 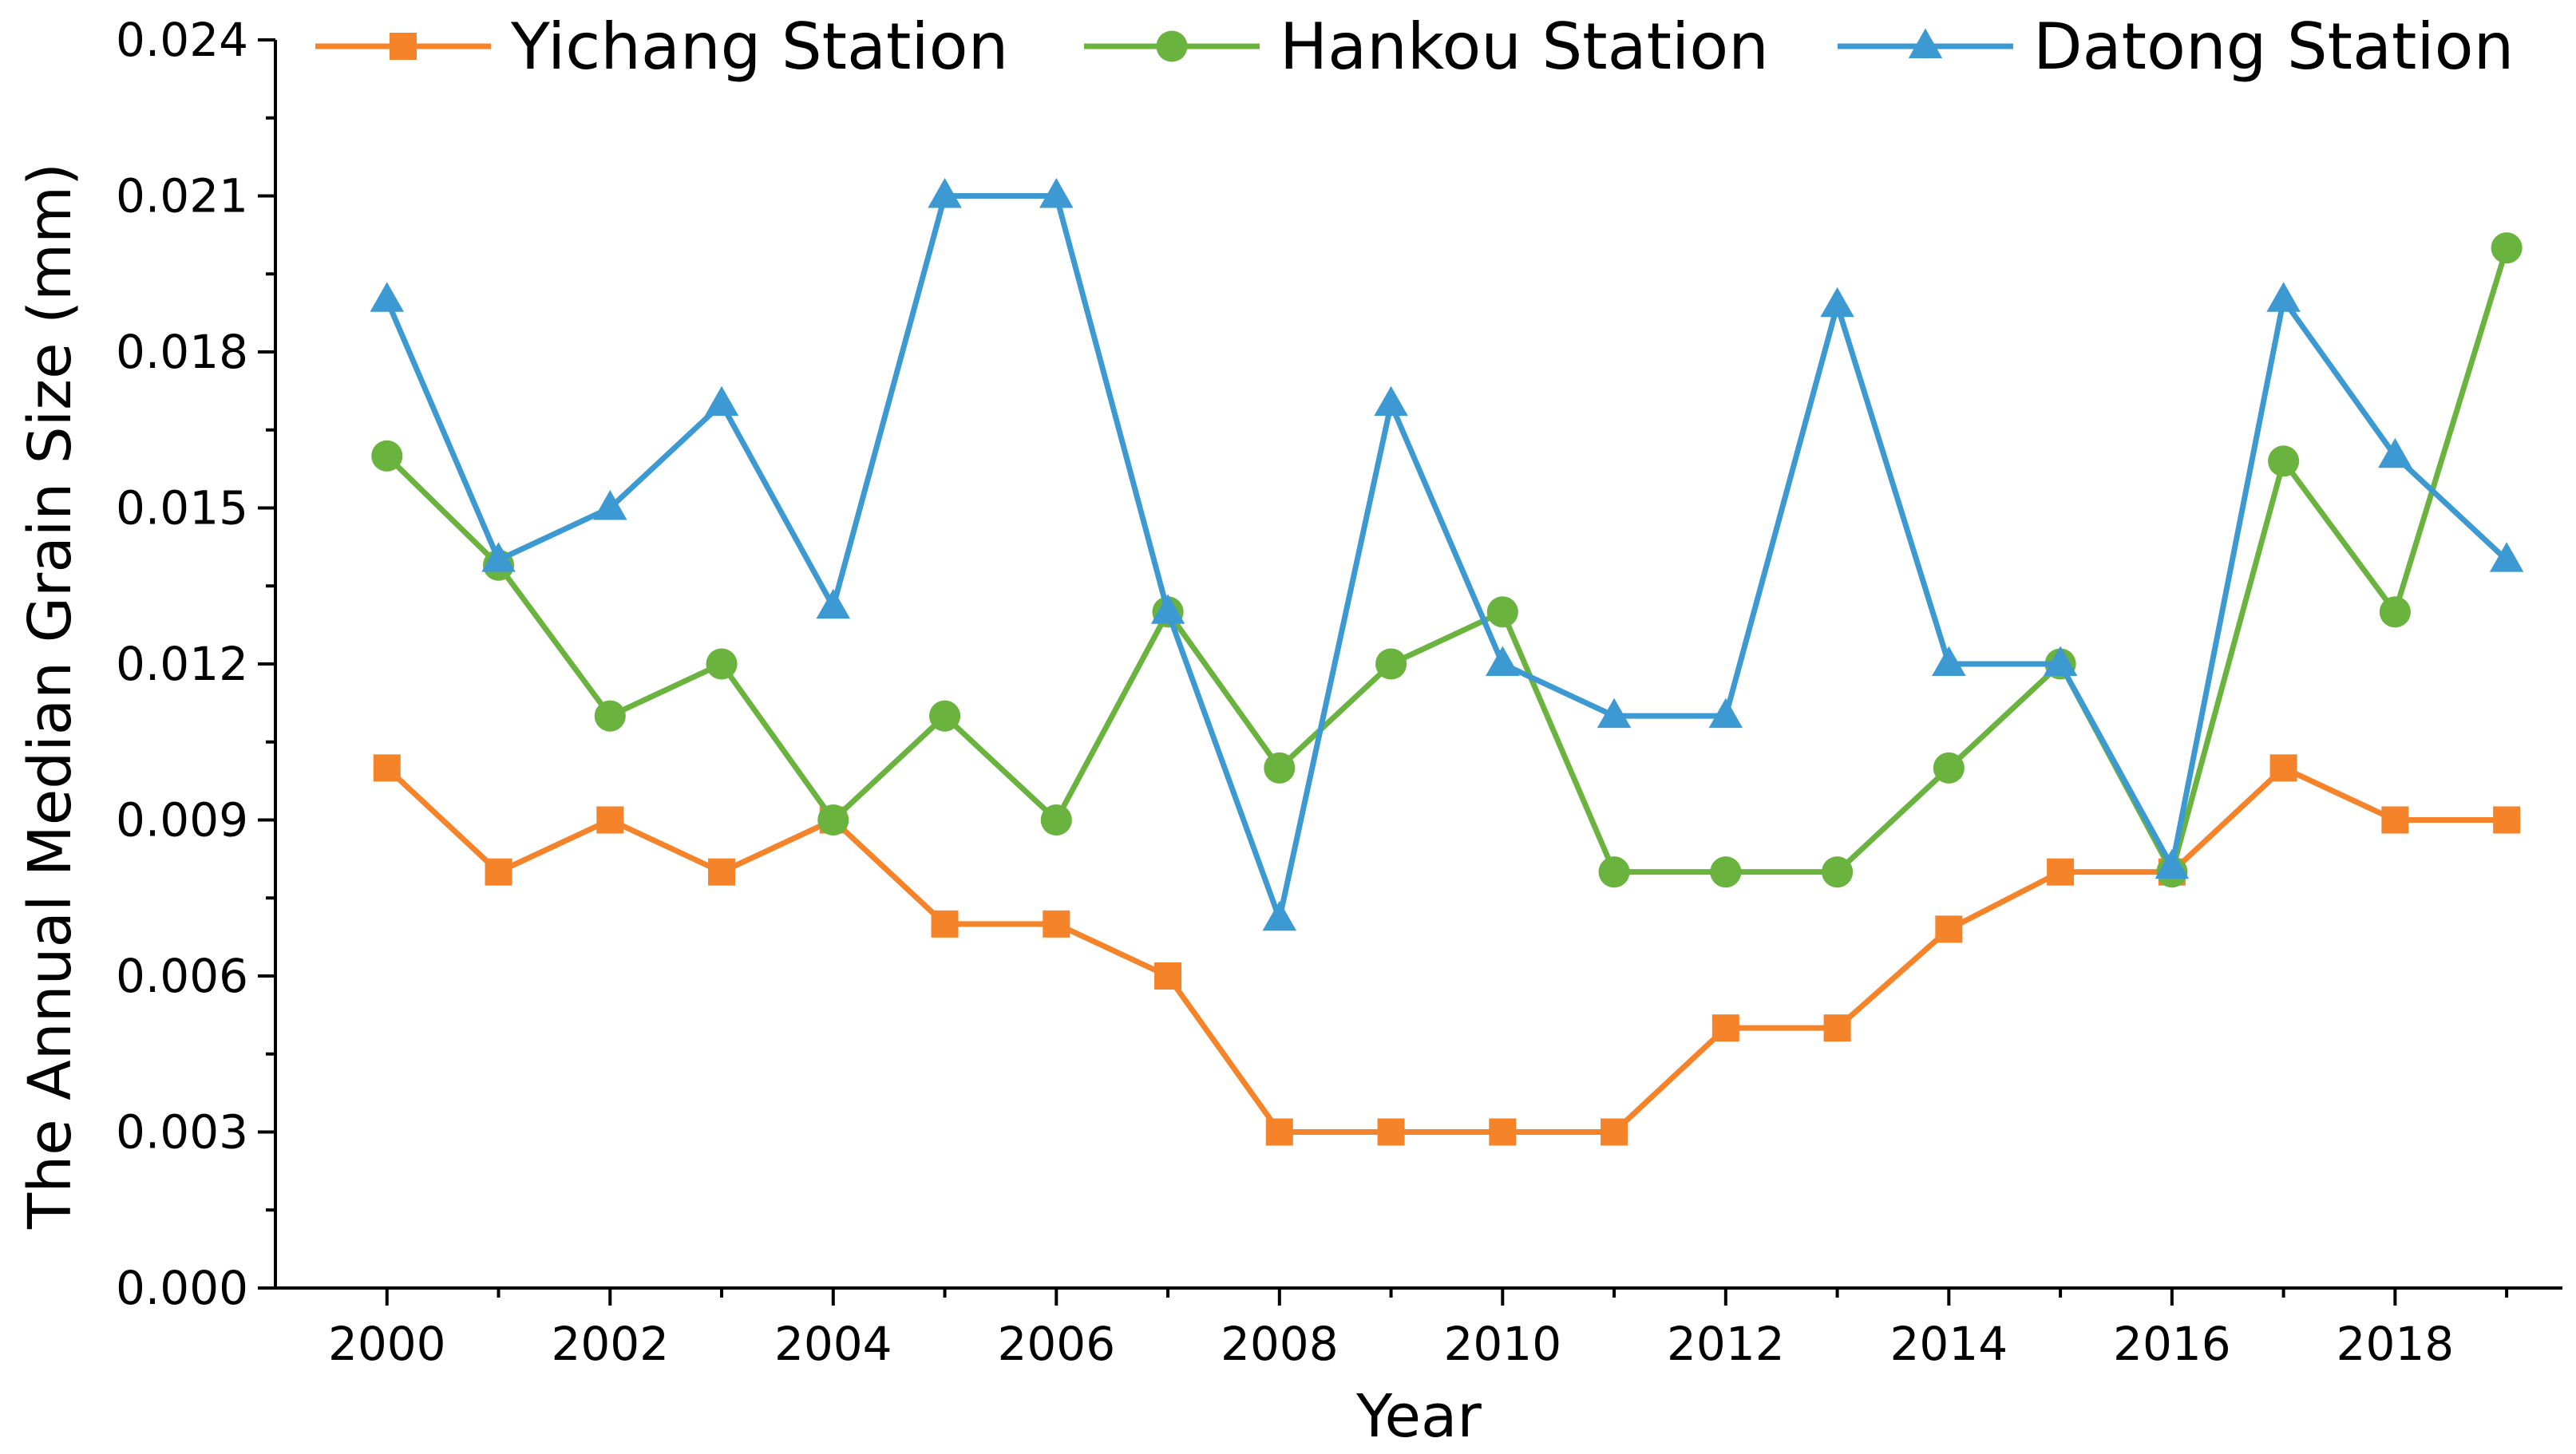 I want to click on y-tick-label: 0.003, so click(x=182, y=1132).